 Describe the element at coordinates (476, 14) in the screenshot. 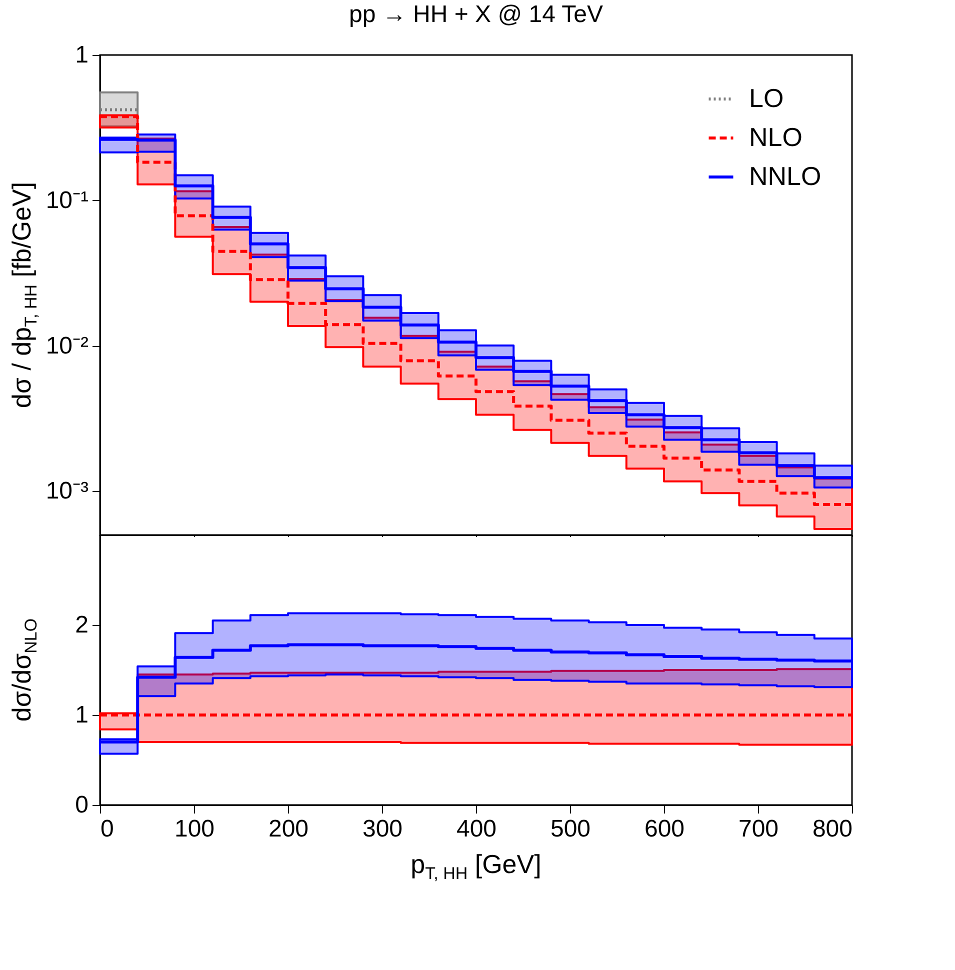

I see `chart-title: pp → HH + X @ 14 TeV` at that location.